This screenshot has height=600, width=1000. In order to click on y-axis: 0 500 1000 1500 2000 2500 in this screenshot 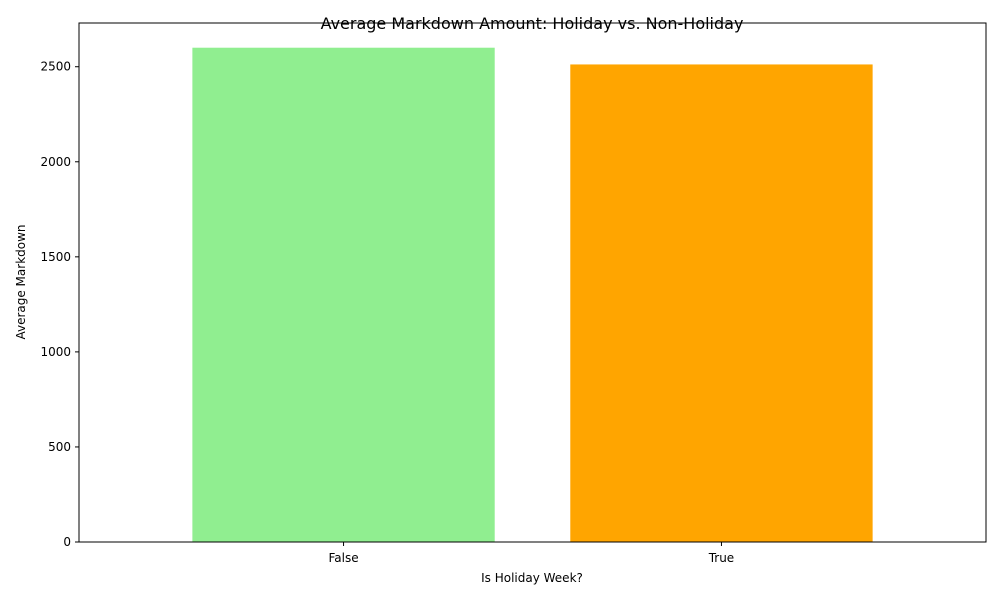, I will do `click(59, 304)`.